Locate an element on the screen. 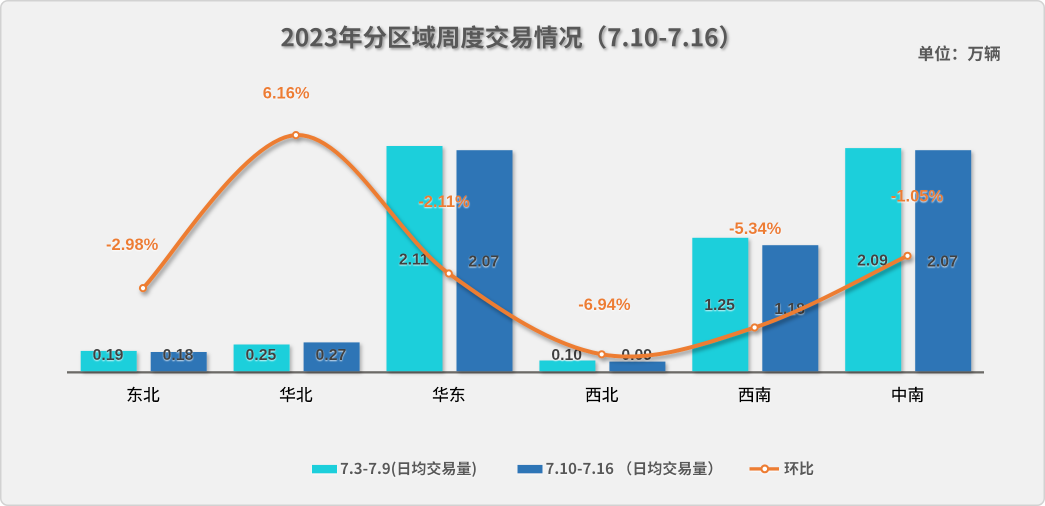  svg-text: -5.34% is located at coordinates (755, 229).